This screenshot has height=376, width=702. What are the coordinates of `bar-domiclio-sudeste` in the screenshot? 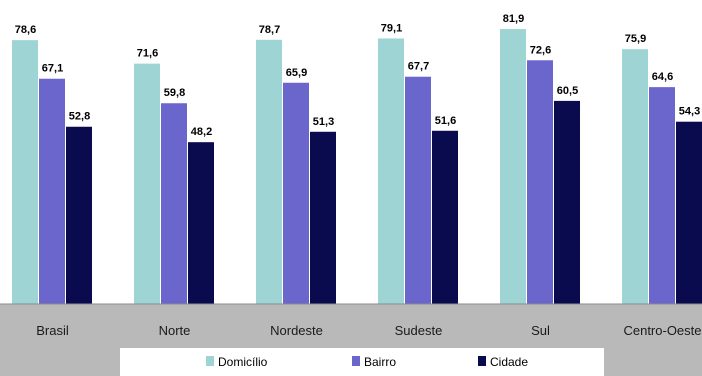 It's located at (391, 171).